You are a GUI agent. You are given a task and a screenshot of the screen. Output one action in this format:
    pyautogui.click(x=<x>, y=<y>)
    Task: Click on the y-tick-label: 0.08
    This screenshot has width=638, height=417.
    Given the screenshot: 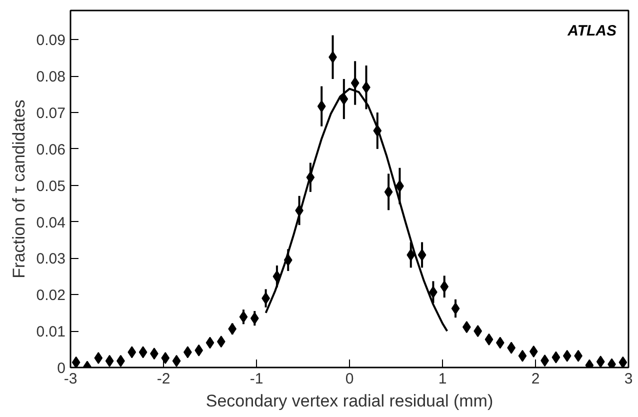 What is the action you would take?
    pyautogui.click(x=51, y=77)
    